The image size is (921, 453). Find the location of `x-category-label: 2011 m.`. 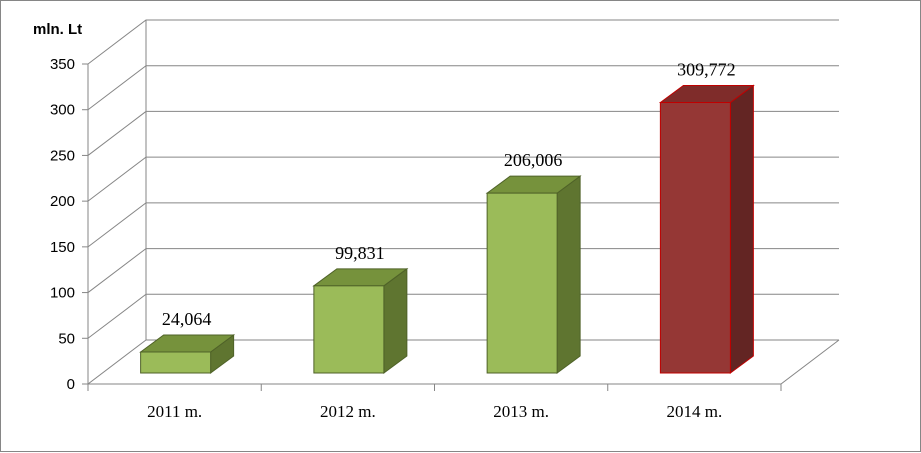

x-category-label: 2011 m. is located at coordinates (174, 411).